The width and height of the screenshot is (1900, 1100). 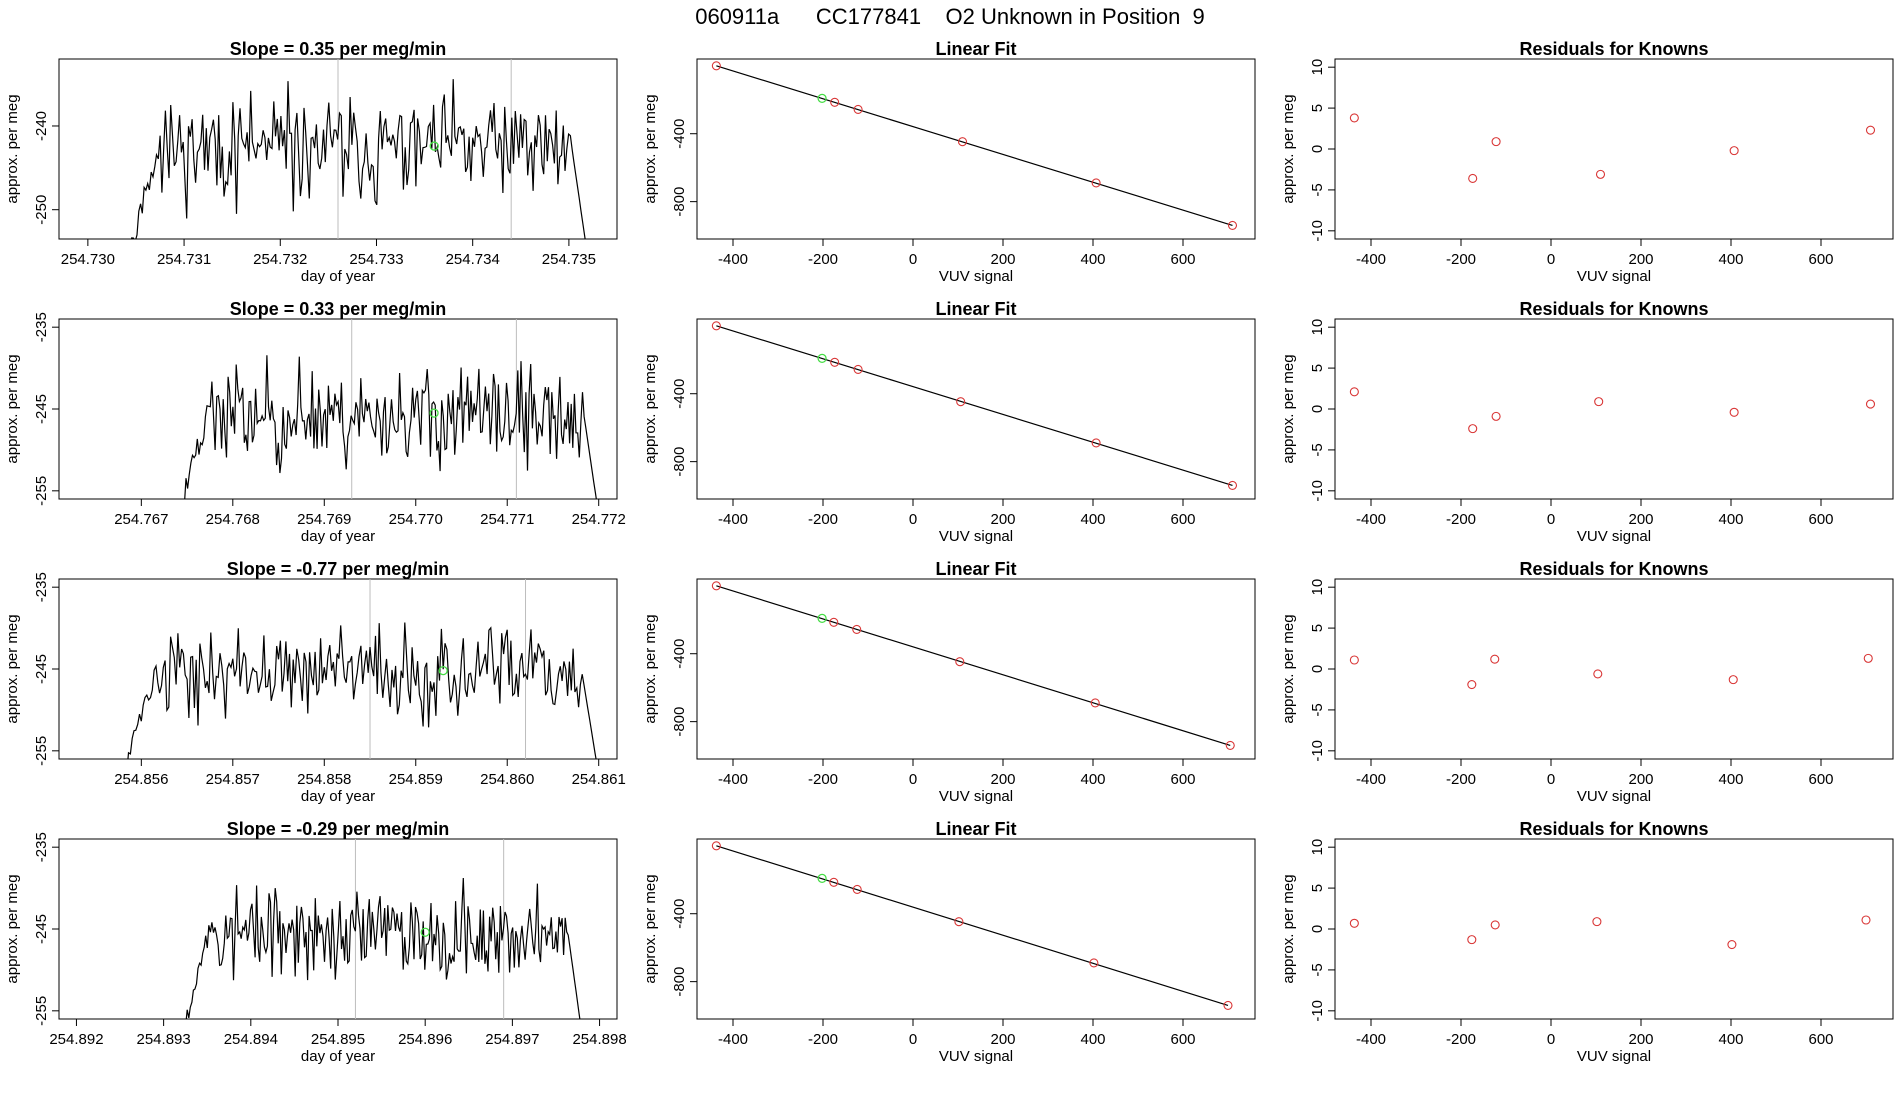 I want to click on x-tick-label: 254.771, so click(x=507, y=519).